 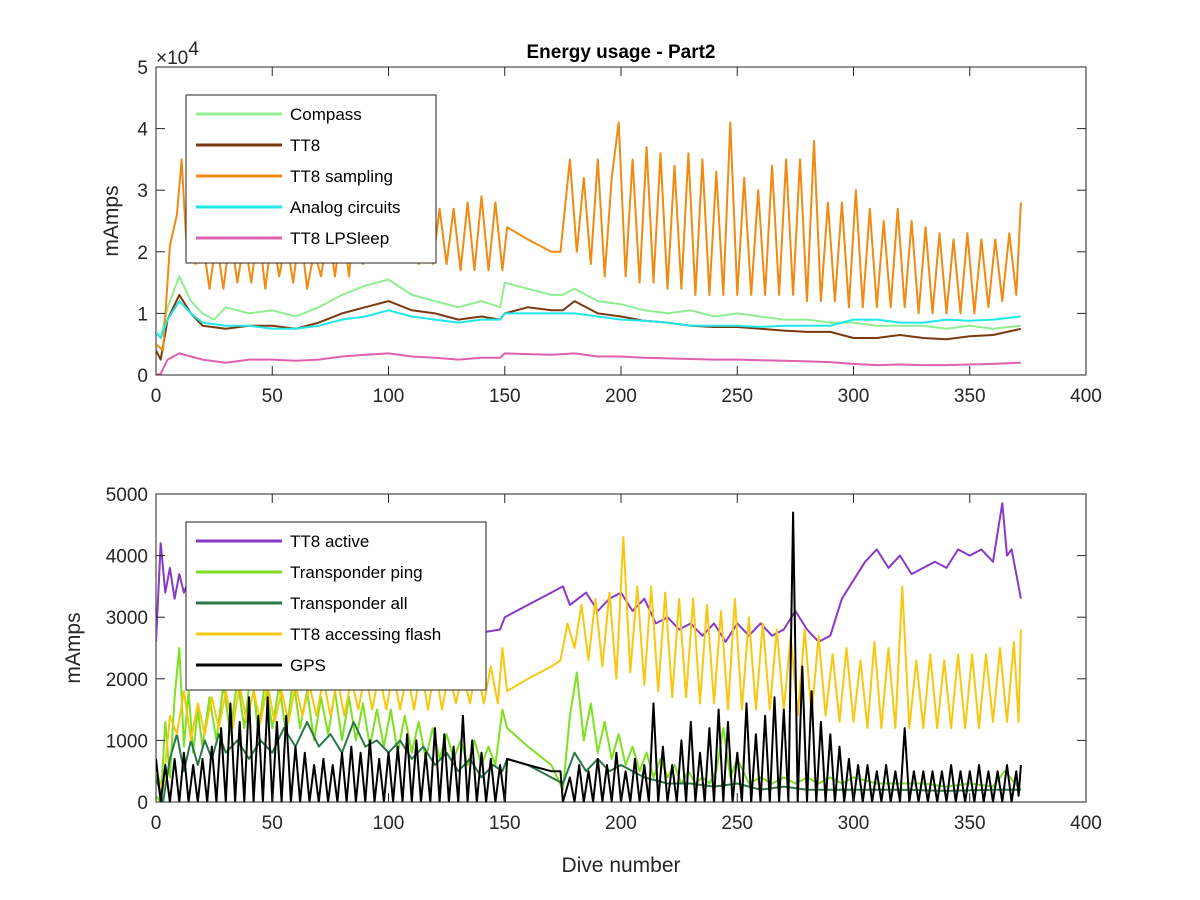 What do you see at coordinates (142, 68) in the screenshot?
I see `top-y-tick-label: 5` at bounding box center [142, 68].